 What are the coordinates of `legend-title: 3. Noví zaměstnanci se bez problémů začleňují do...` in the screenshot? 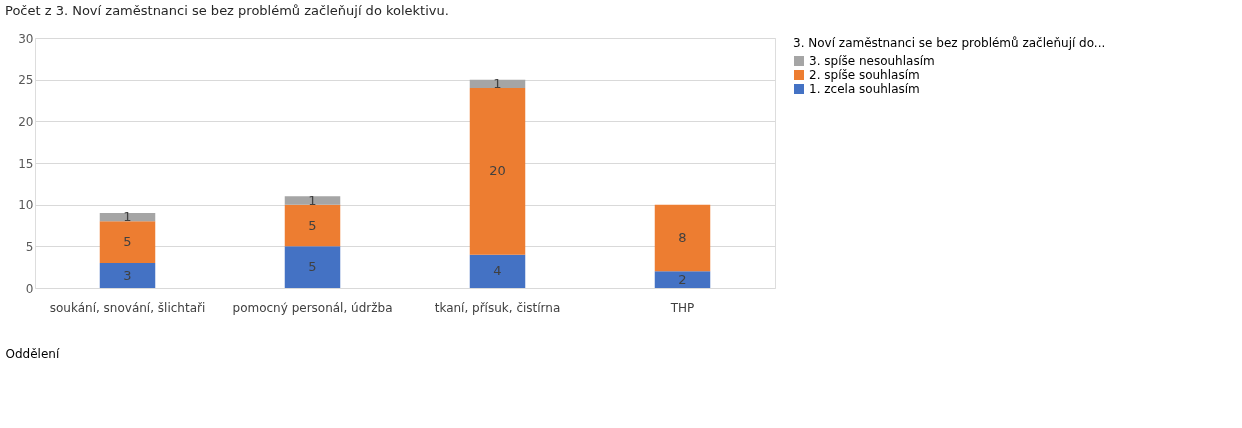 It's located at (949, 43).